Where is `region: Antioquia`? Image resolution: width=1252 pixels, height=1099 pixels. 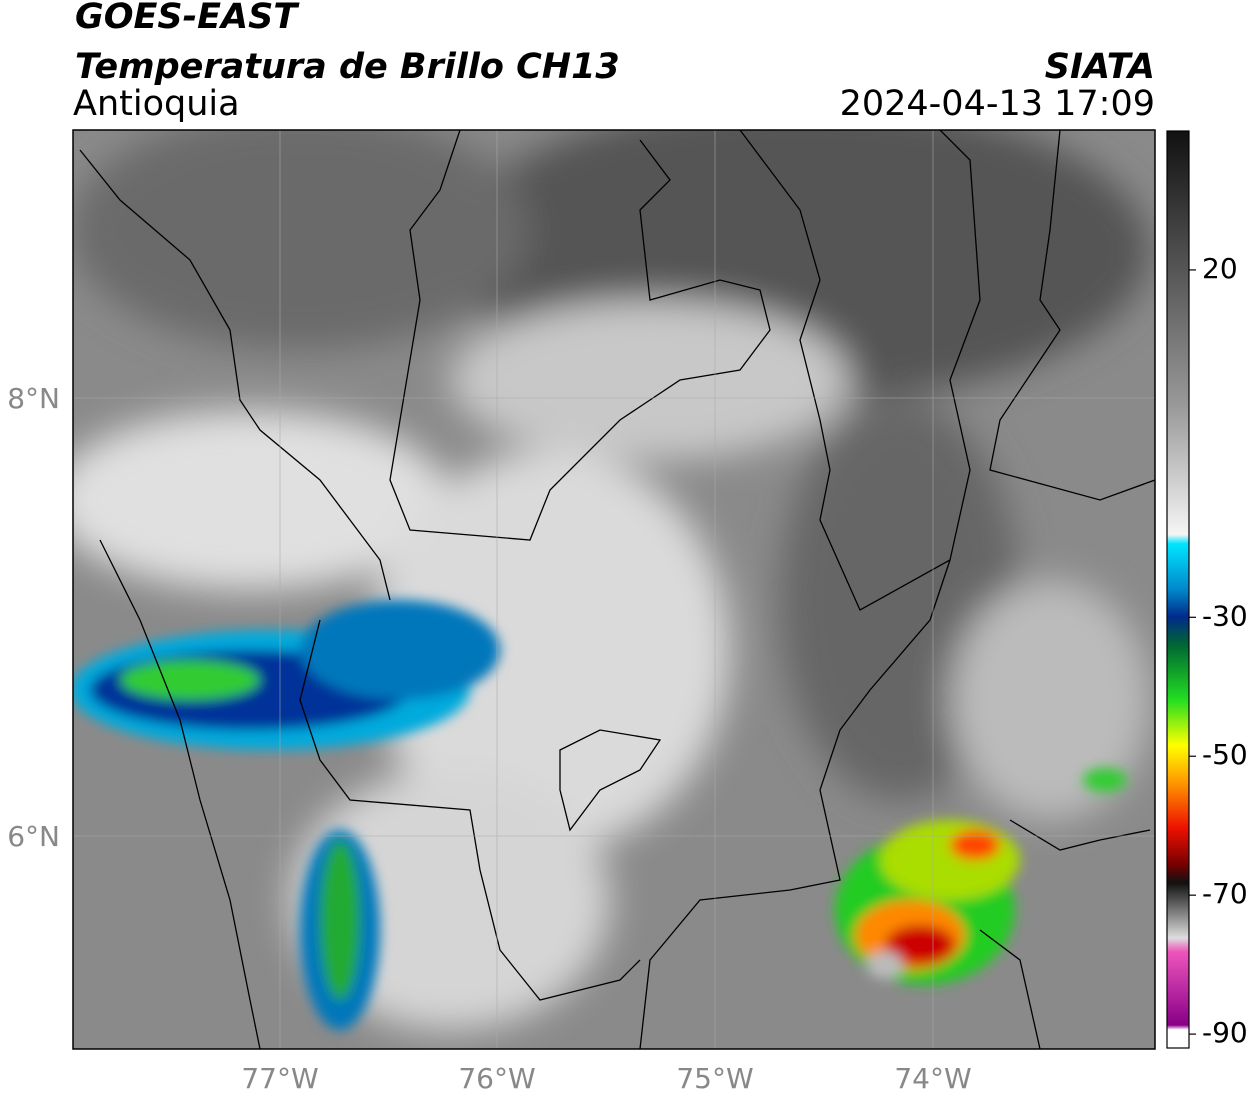 region: Antioquia is located at coordinates (156, 104).